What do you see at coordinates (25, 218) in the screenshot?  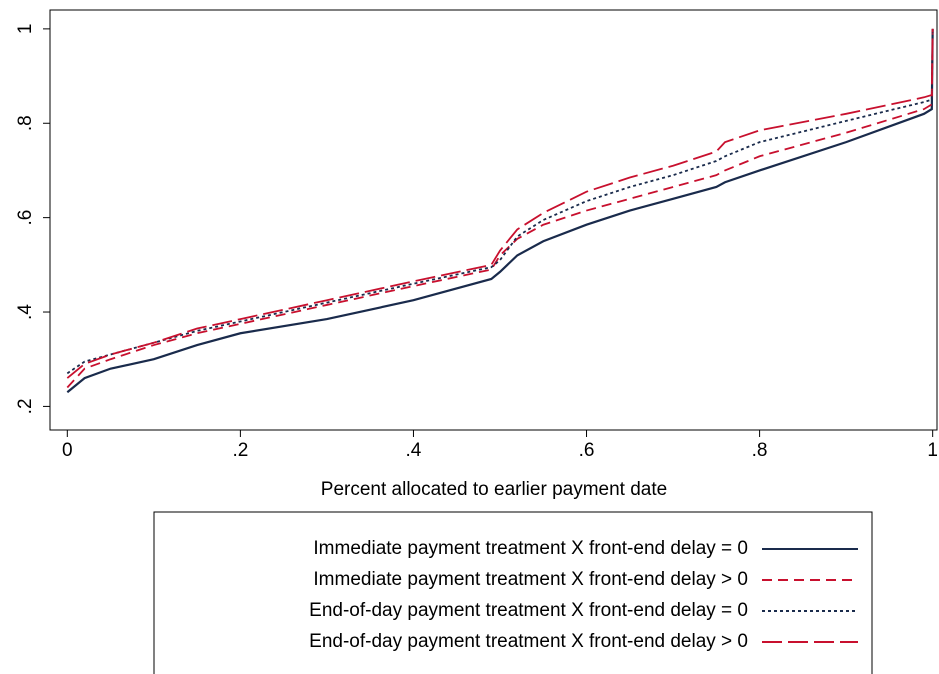 I see `y-tick-label: .6` at bounding box center [25, 218].